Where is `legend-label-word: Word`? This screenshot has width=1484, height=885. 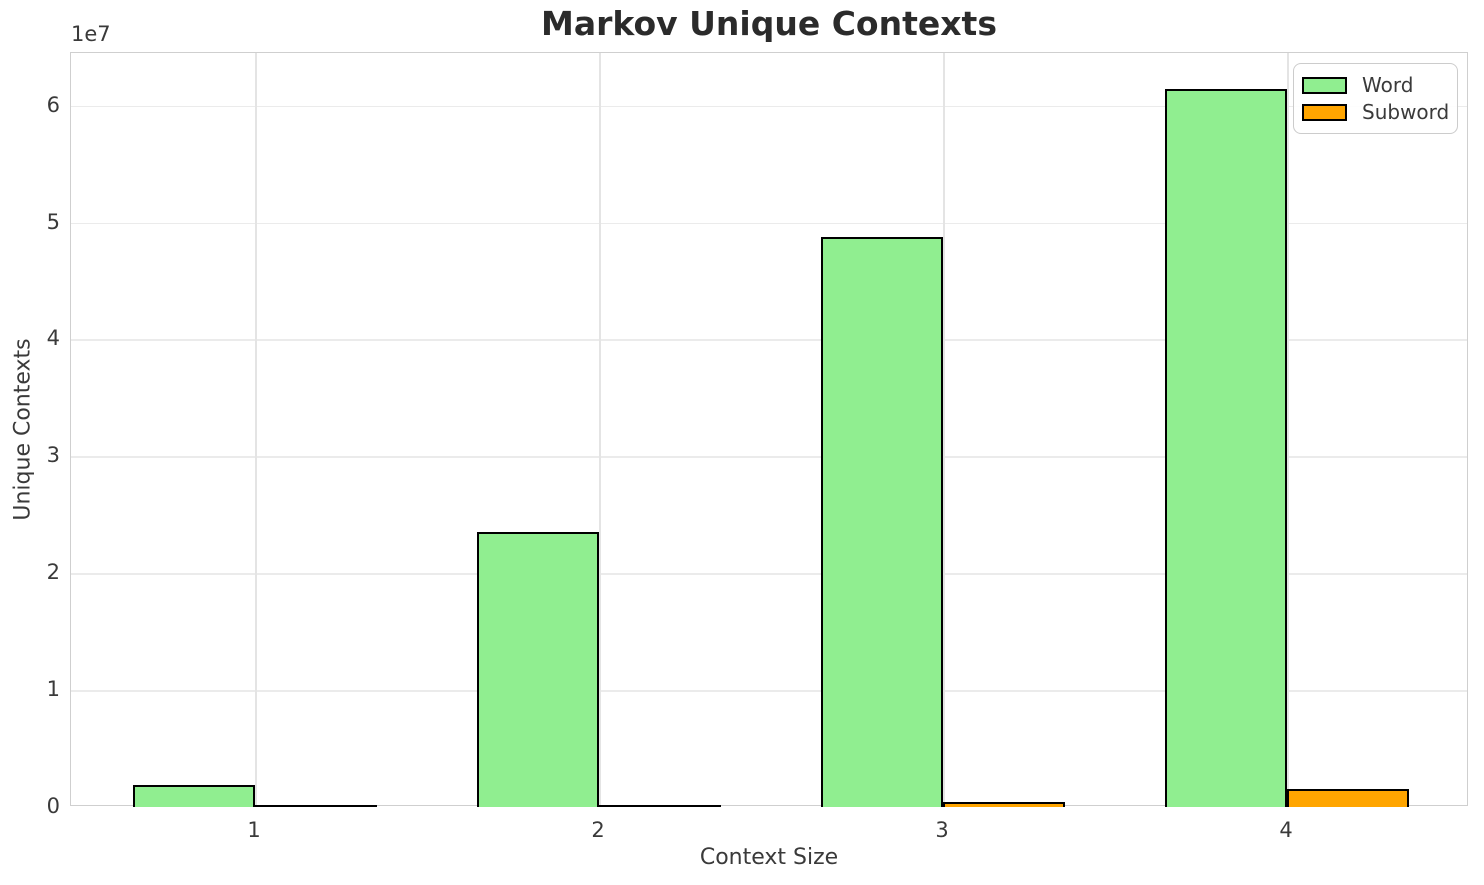
legend-label-word: Word is located at coordinates (1388, 85).